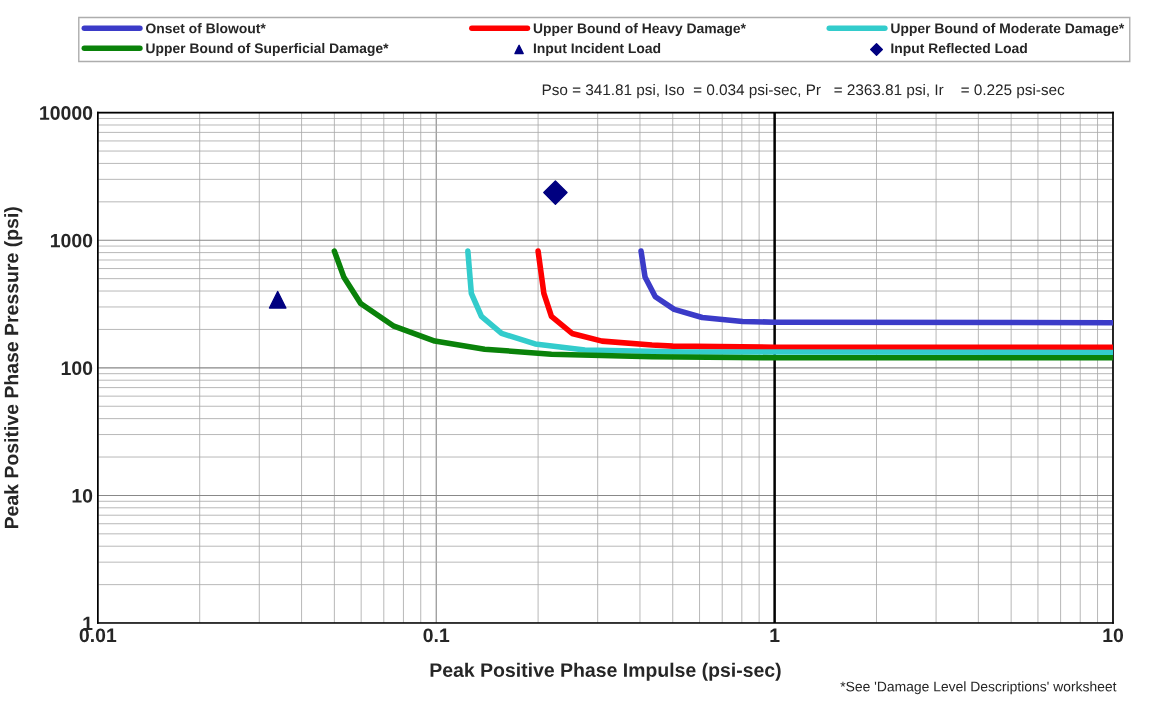 Image resolution: width=1151 pixels, height=704 pixels. What do you see at coordinates (597, 49) in the screenshot?
I see `legend-label: Input Incident Load` at bounding box center [597, 49].